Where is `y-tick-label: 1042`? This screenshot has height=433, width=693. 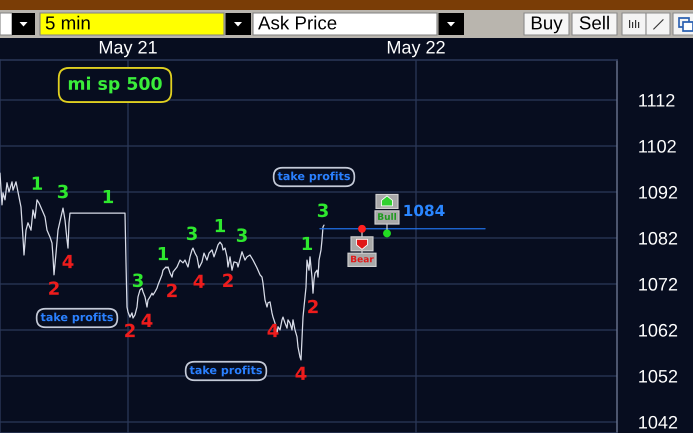
y-tick-label: 1042 is located at coordinates (658, 422).